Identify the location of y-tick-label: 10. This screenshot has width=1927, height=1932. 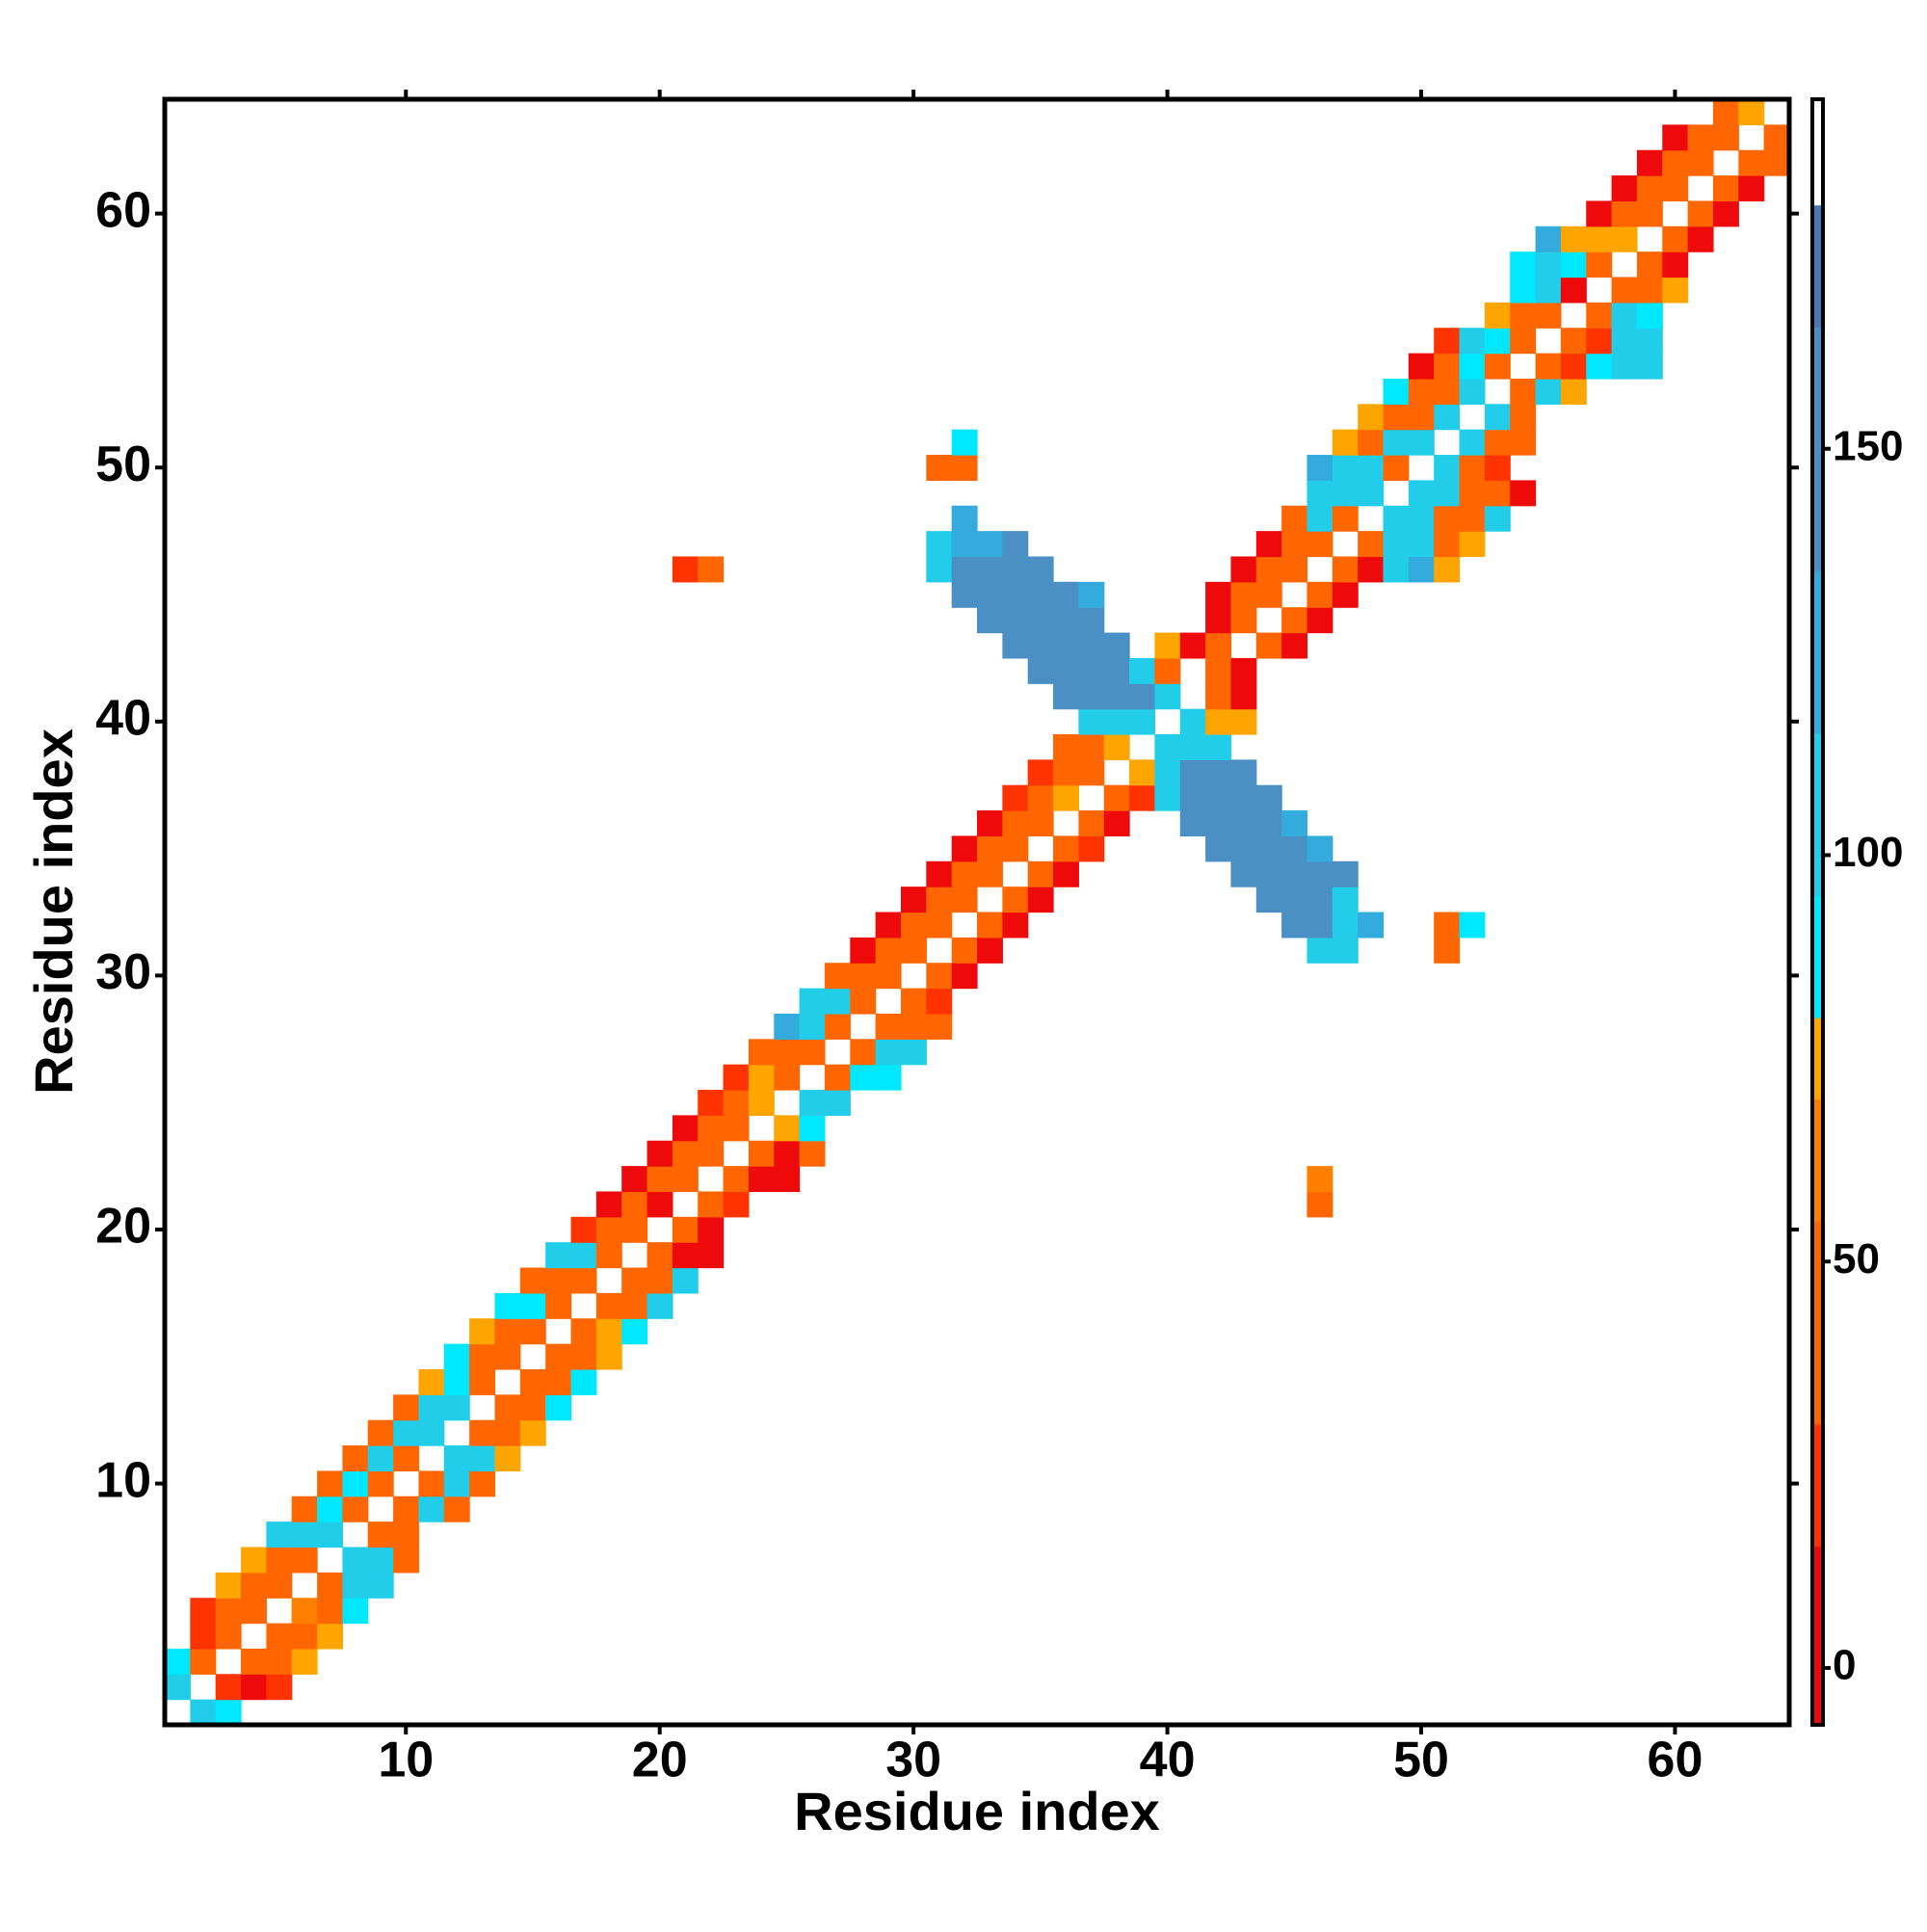
(123, 1480).